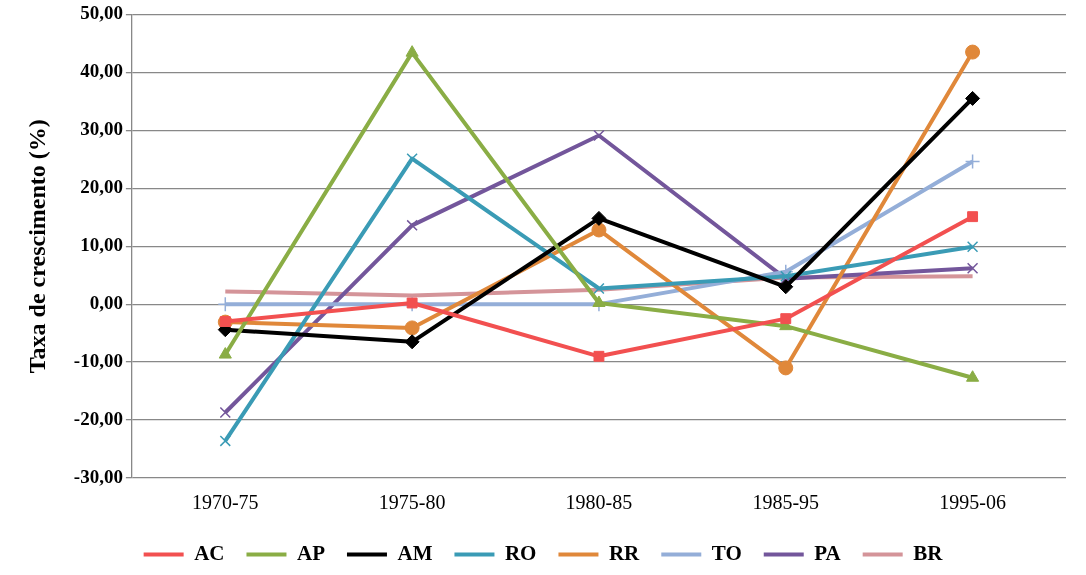  What do you see at coordinates (98, 476) in the screenshot?
I see `y-tick-label: -30,00` at bounding box center [98, 476].